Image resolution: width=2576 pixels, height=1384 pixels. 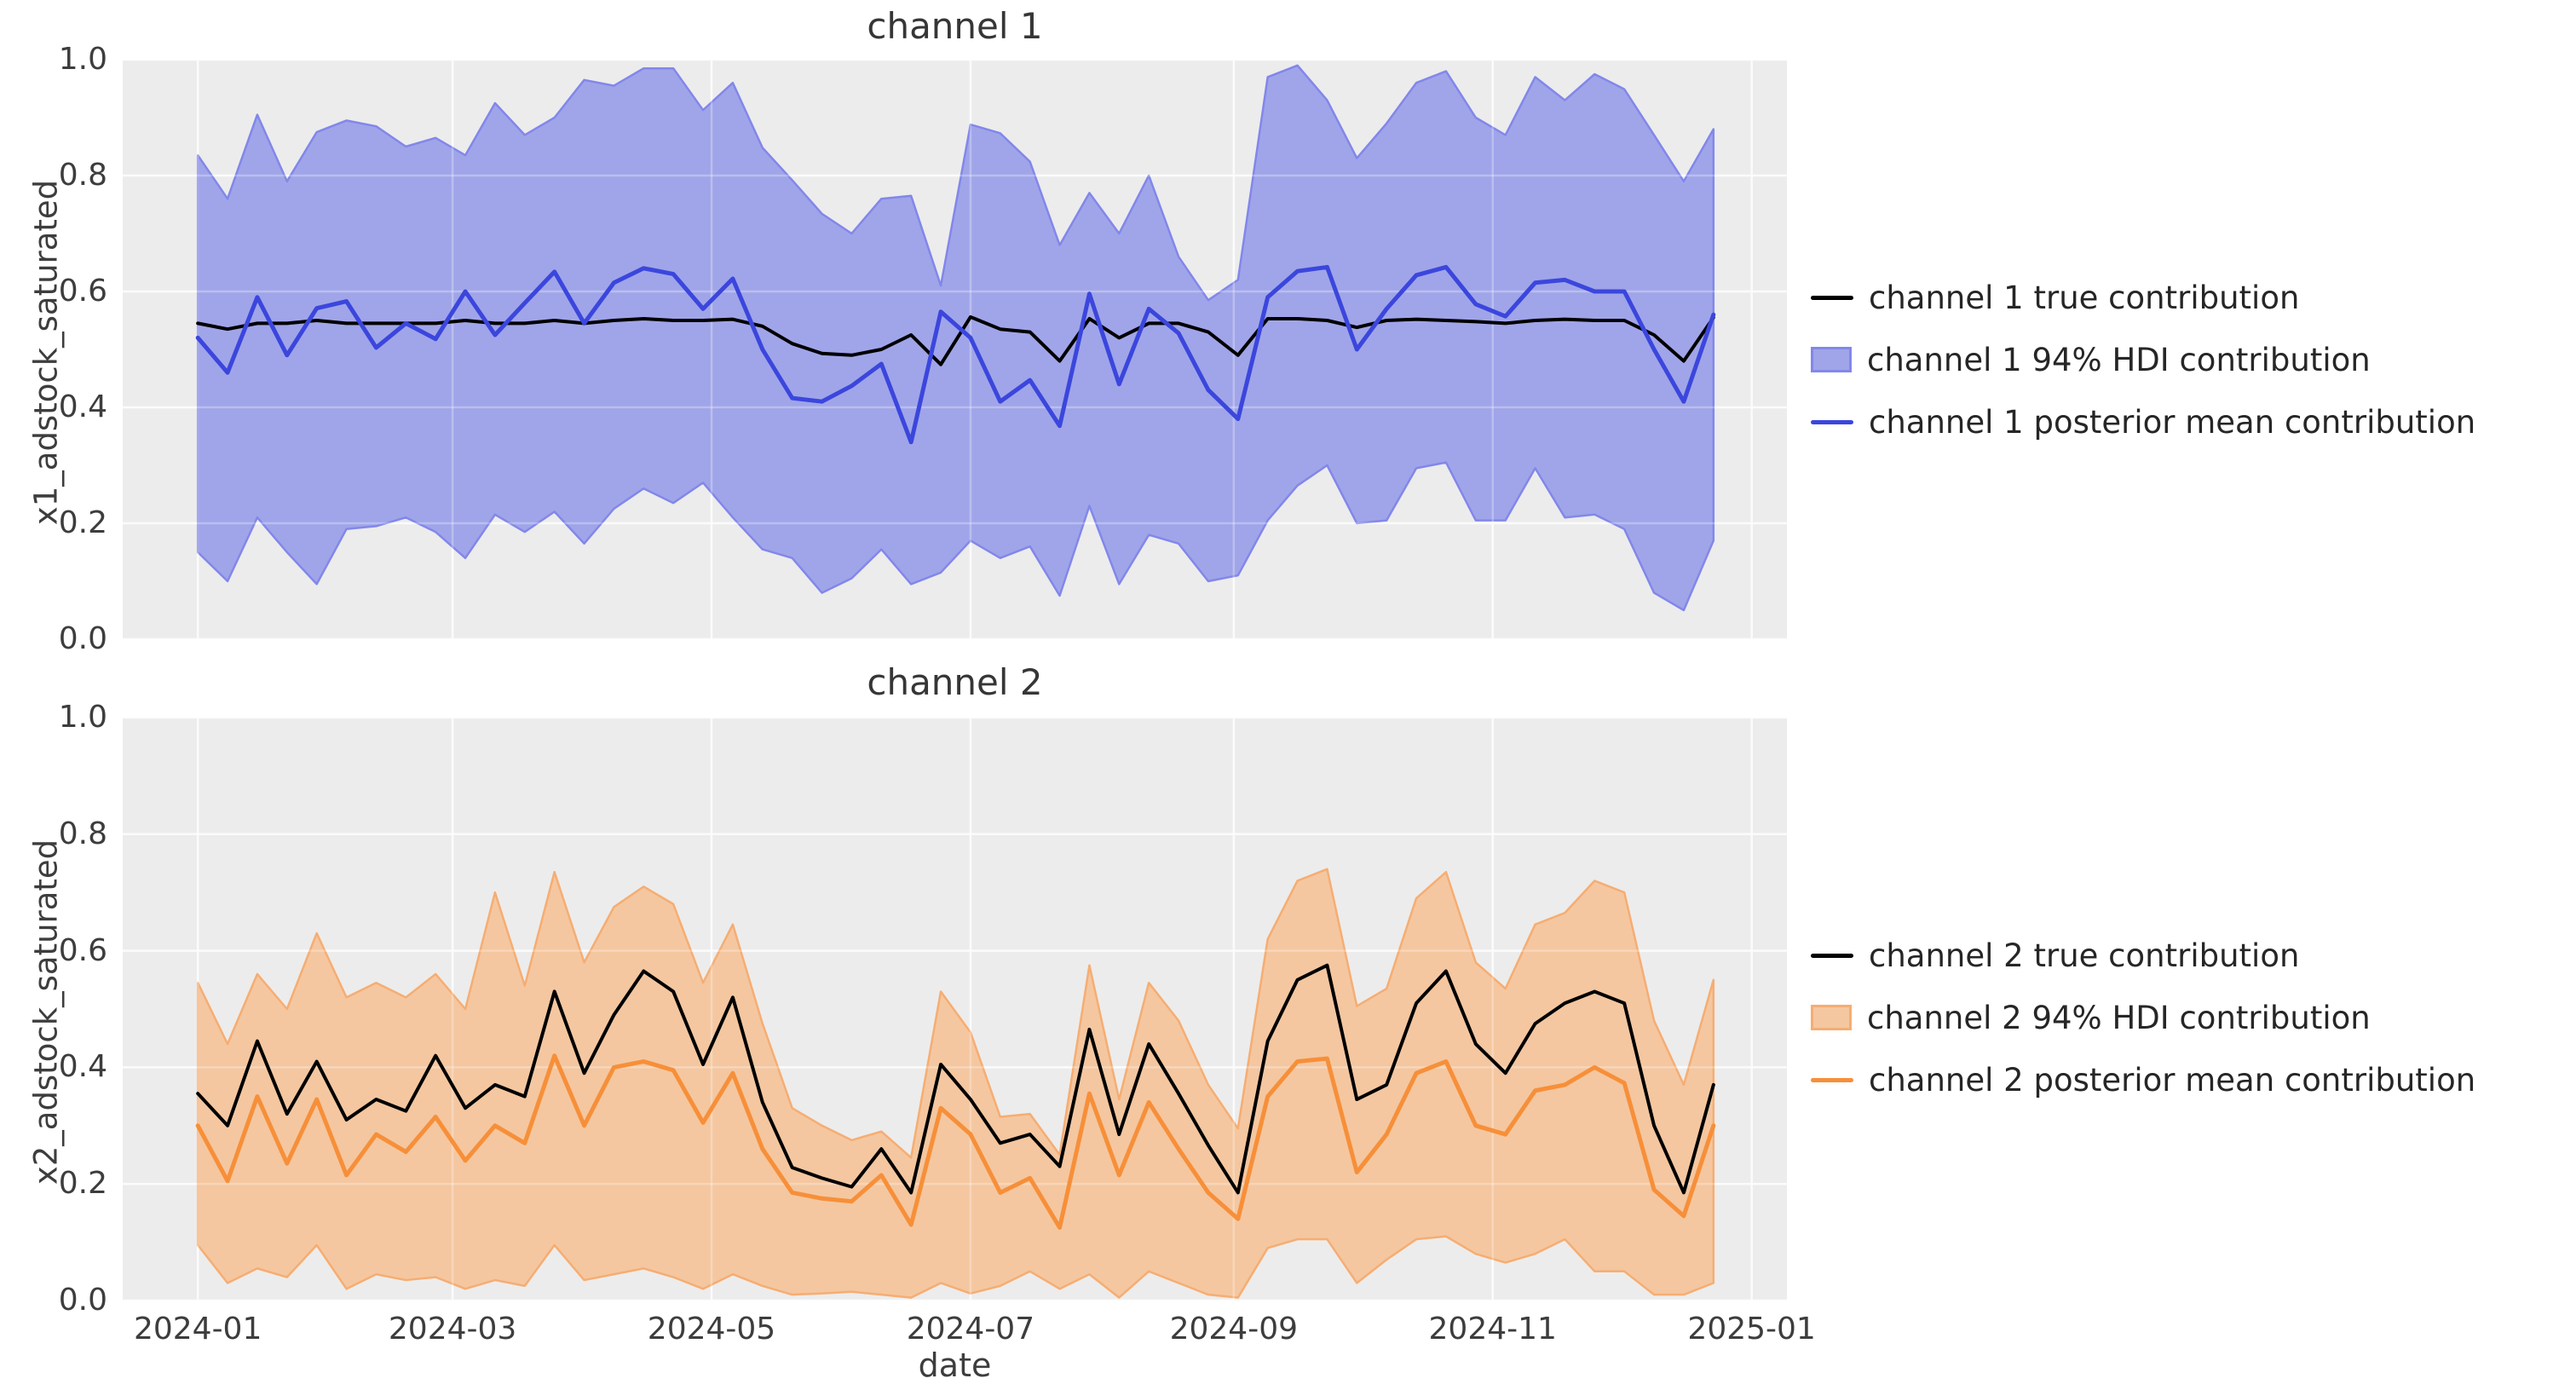 I want to click on legend-item-mean-2: channel 2 posterior mean contribution, so click(x=2143, y=1079).